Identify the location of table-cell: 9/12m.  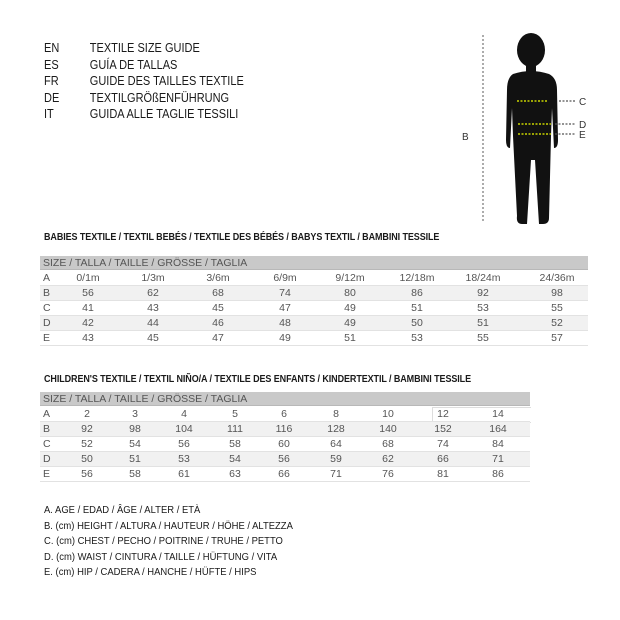
(350, 278).